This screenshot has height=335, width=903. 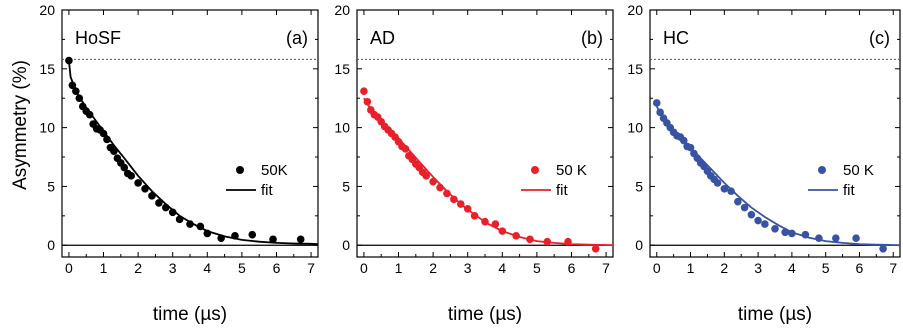 I want to click on y-axis-label: Asymmetry (%), so click(x=20, y=125).